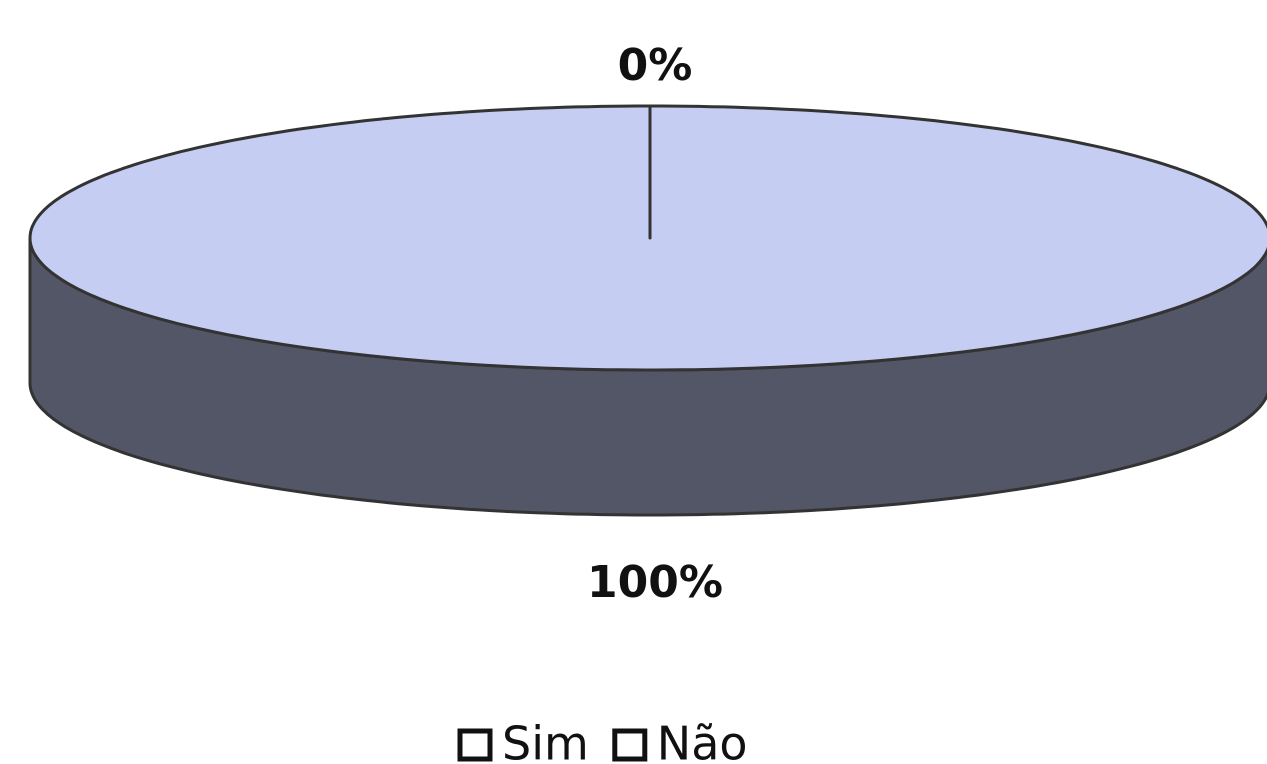 The image size is (1267, 764). Describe the element at coordinates (702, 740) in the screenshot. I see `legend-label: Não` at that location.